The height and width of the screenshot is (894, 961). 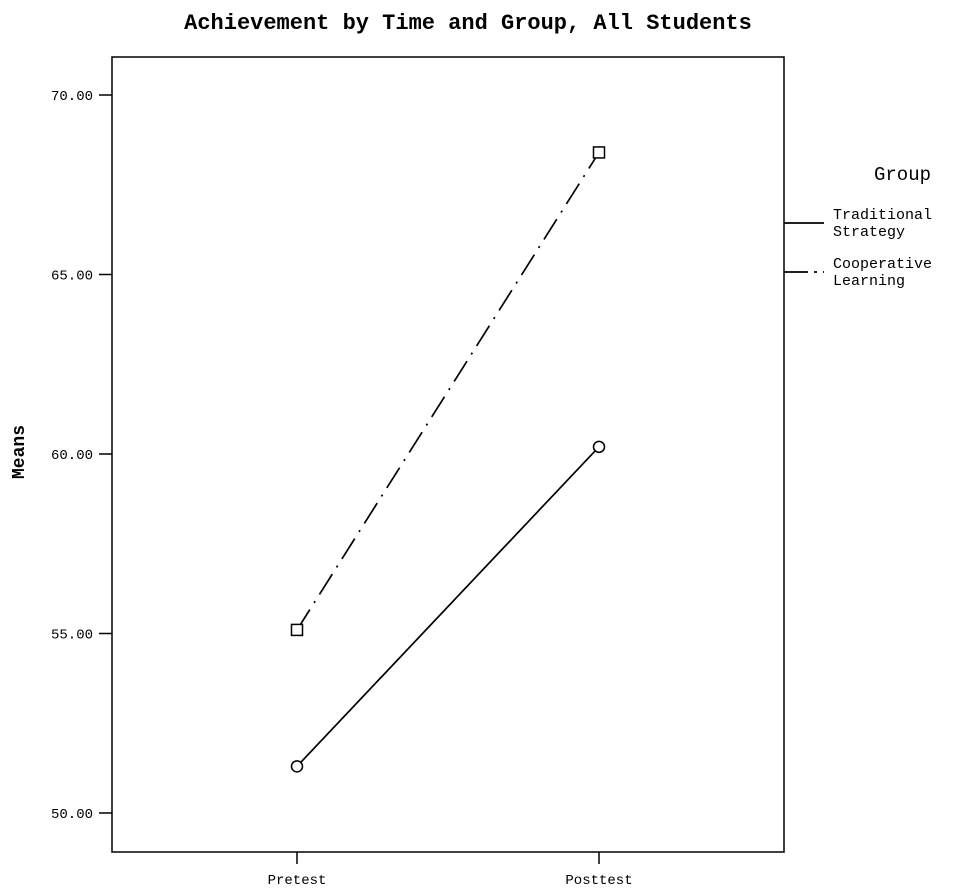 I want to click on x-tick-label: Posttest, so click(x=598, y=881).